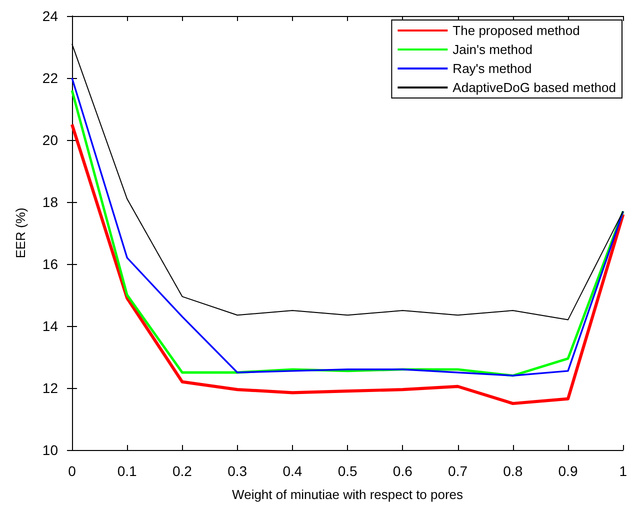  I want to click on x-tick-label: 0.3, so click(238, 471).